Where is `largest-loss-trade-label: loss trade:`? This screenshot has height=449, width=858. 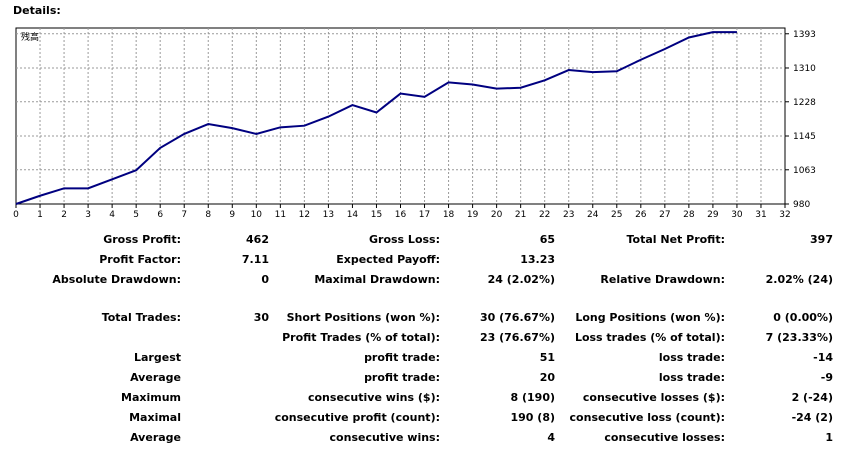
largest-loss-trade-label: loss trade: is located at coordinates (691, 357).